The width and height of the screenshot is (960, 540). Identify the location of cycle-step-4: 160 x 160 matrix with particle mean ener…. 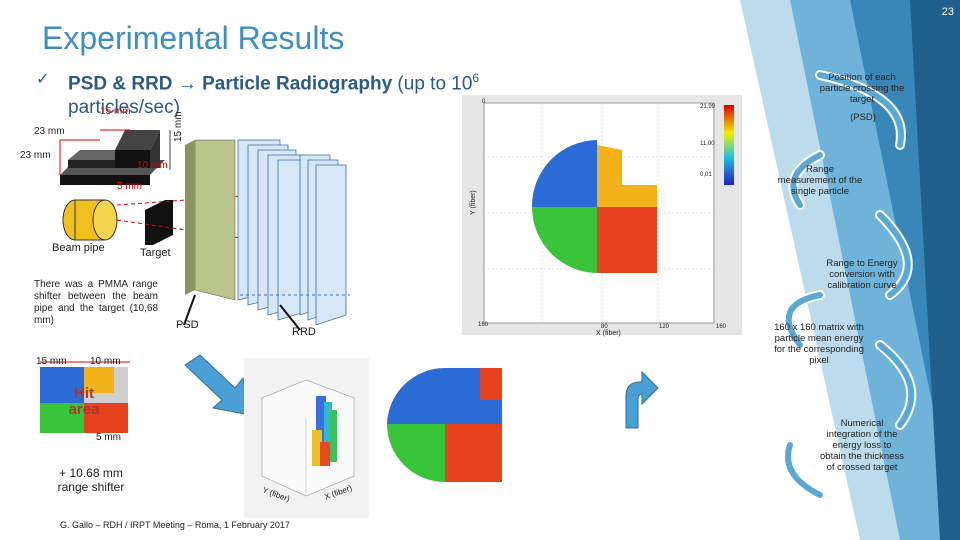
(819, 344).